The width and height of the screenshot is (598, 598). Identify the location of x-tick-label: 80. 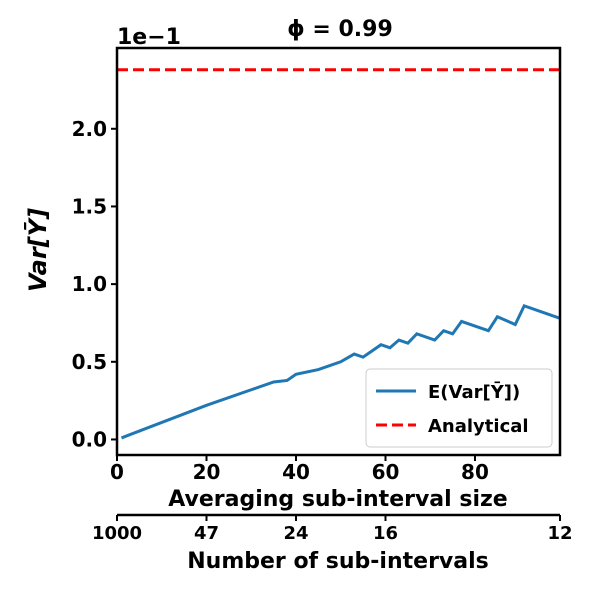
(475, 472).